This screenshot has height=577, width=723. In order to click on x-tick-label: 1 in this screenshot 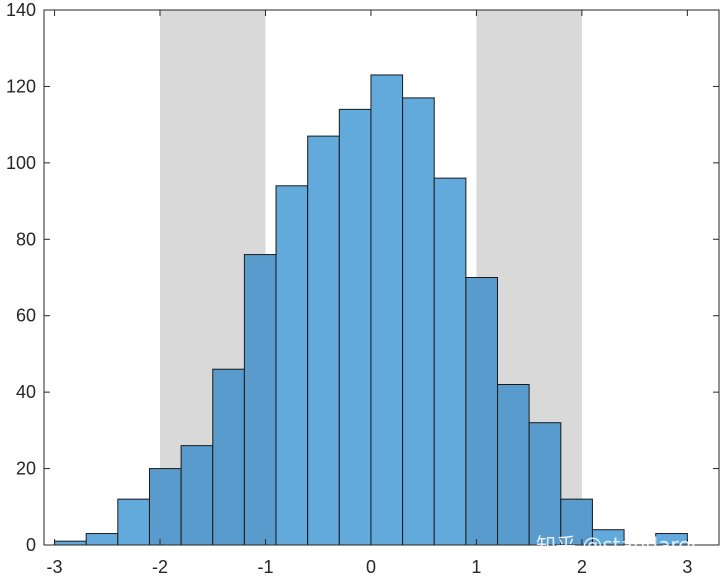, I will do `click(476, 567)`.